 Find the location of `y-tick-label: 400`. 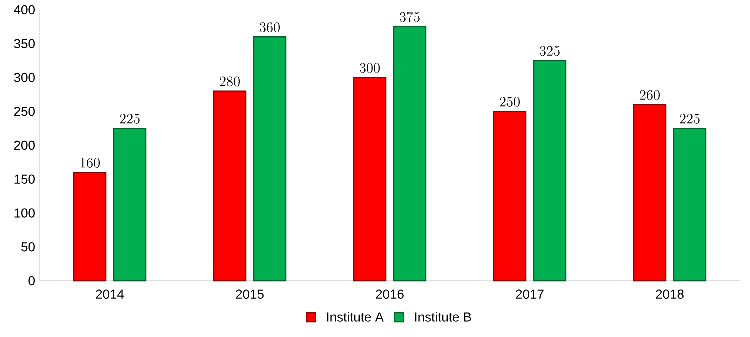

y-tick-label: 400 is located at coordinates (24, 10).